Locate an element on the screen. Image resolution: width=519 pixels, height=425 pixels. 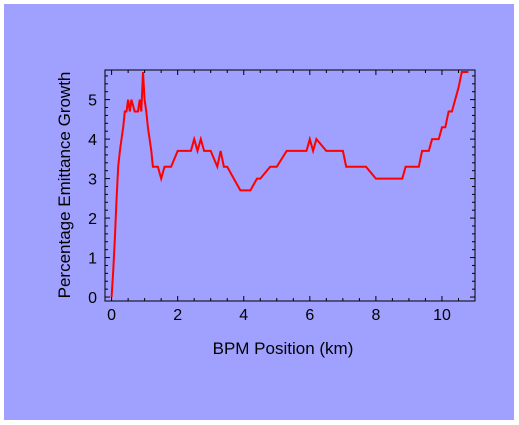
x-tick-label: 4 is located at coordinates (243, 315).